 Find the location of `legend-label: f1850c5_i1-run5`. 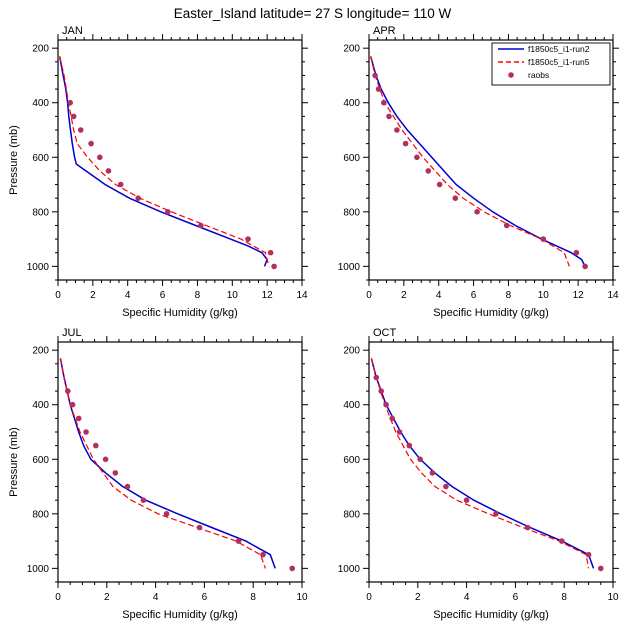

legend-label: f1850c5_i1-run5 is located at coordinates (559, 62).